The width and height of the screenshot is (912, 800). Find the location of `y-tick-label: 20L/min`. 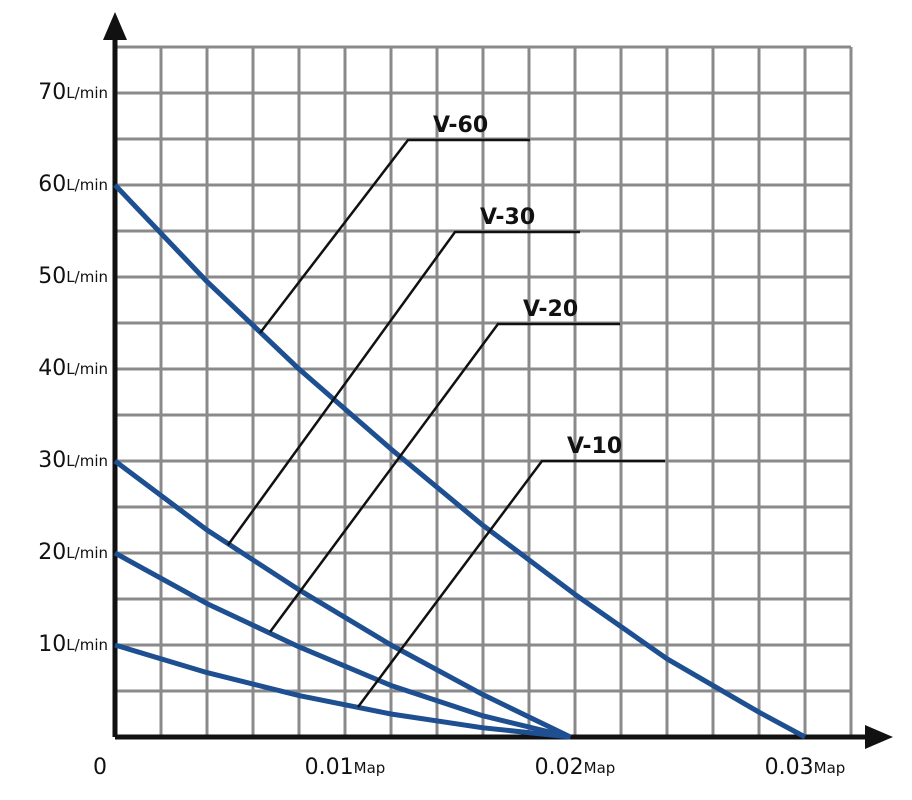

y-tick-label: 20L/min is located at coordinates (73, 552).